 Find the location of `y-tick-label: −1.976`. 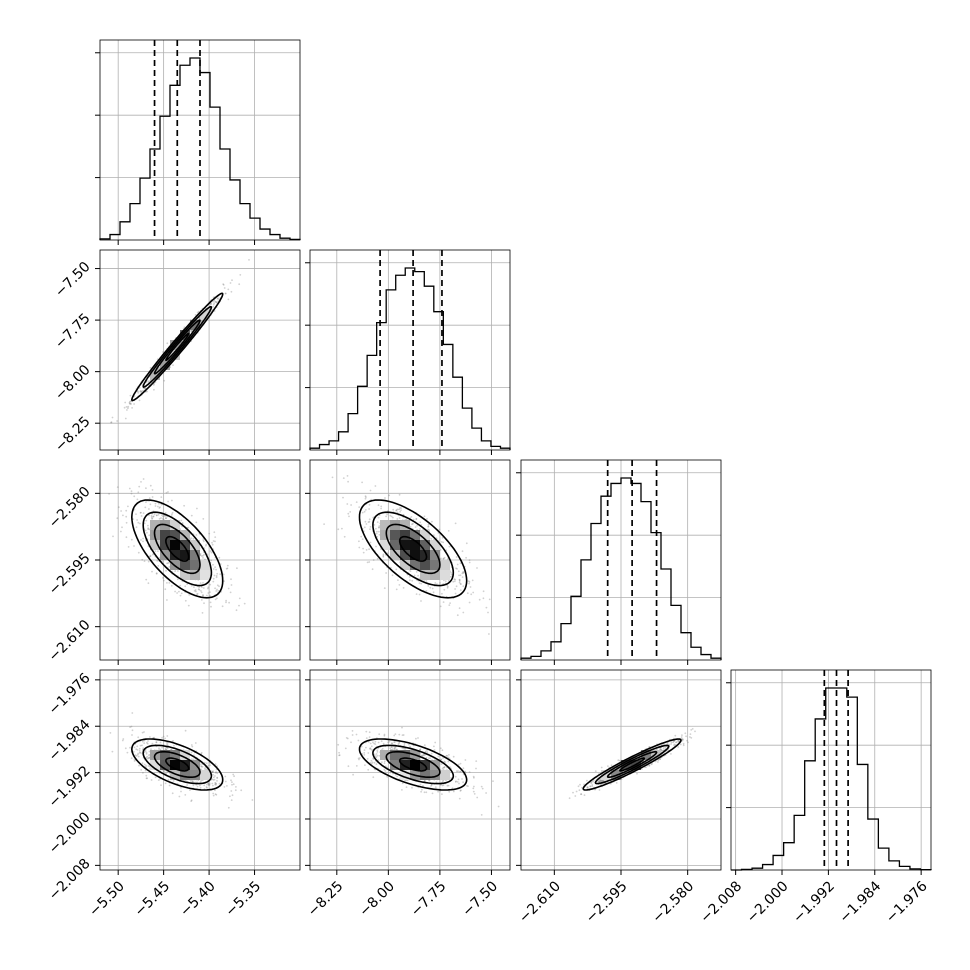

y-tick-label: −1.976 is located at coordinates (70, 694).